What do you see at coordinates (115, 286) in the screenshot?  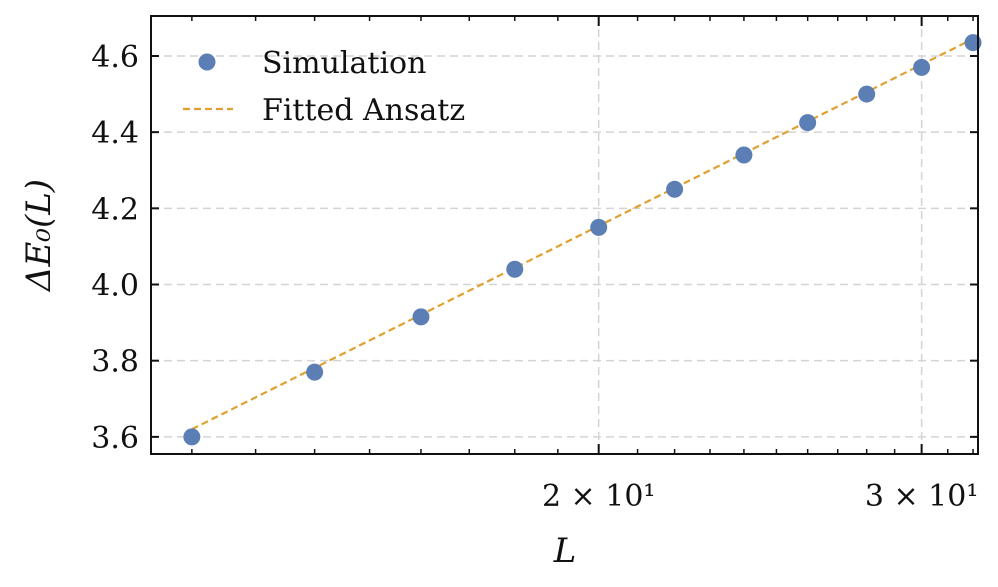 I see `y-tick-label: 4.0` at bounding box center [115, 286].